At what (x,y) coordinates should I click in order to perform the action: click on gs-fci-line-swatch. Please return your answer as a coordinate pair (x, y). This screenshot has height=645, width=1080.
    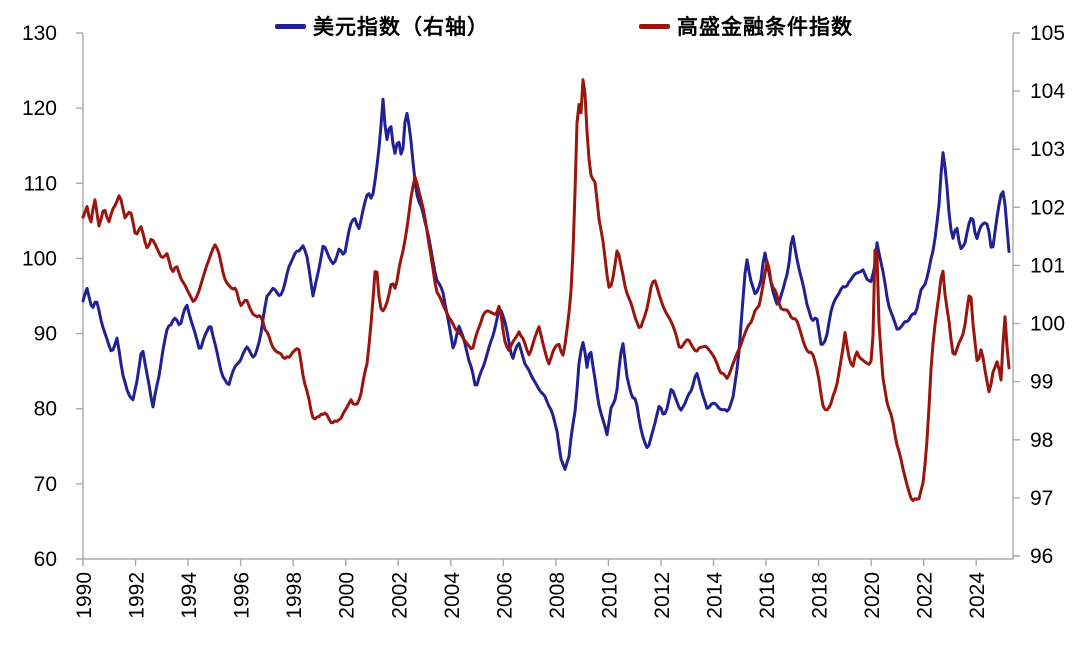
    Looking at the image, I should click on (654, 26).